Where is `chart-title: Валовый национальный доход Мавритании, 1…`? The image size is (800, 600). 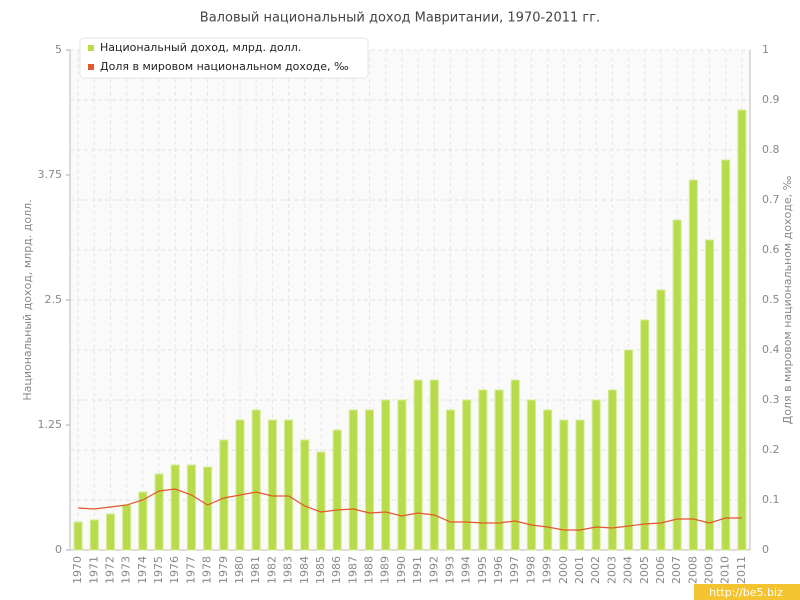 chart-title: Валовый национальный доход Мавритании, 1… is located at coordinates (400, 18).